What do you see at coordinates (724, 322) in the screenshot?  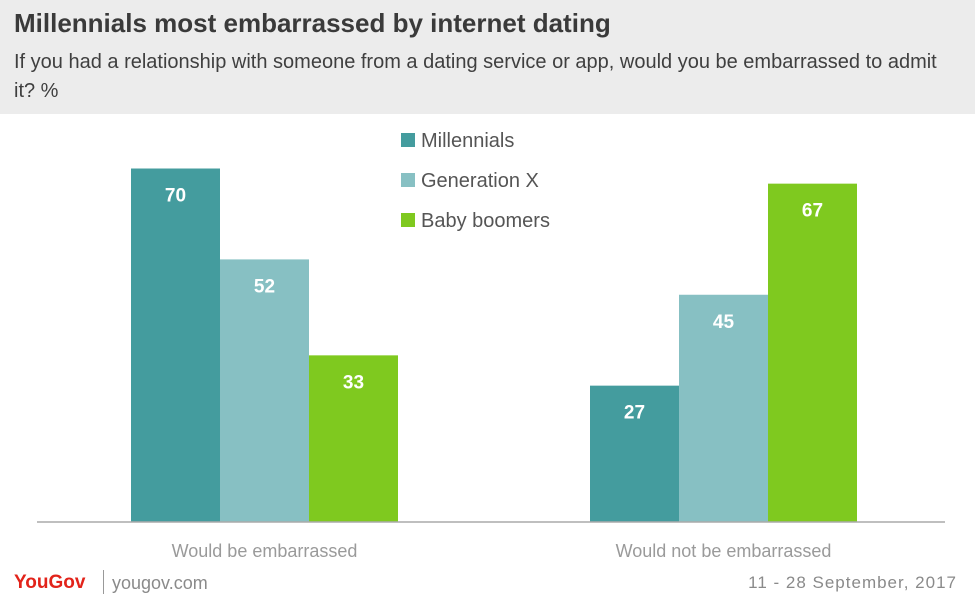 I see `data-label: 45` at bounding box center [724, 322].